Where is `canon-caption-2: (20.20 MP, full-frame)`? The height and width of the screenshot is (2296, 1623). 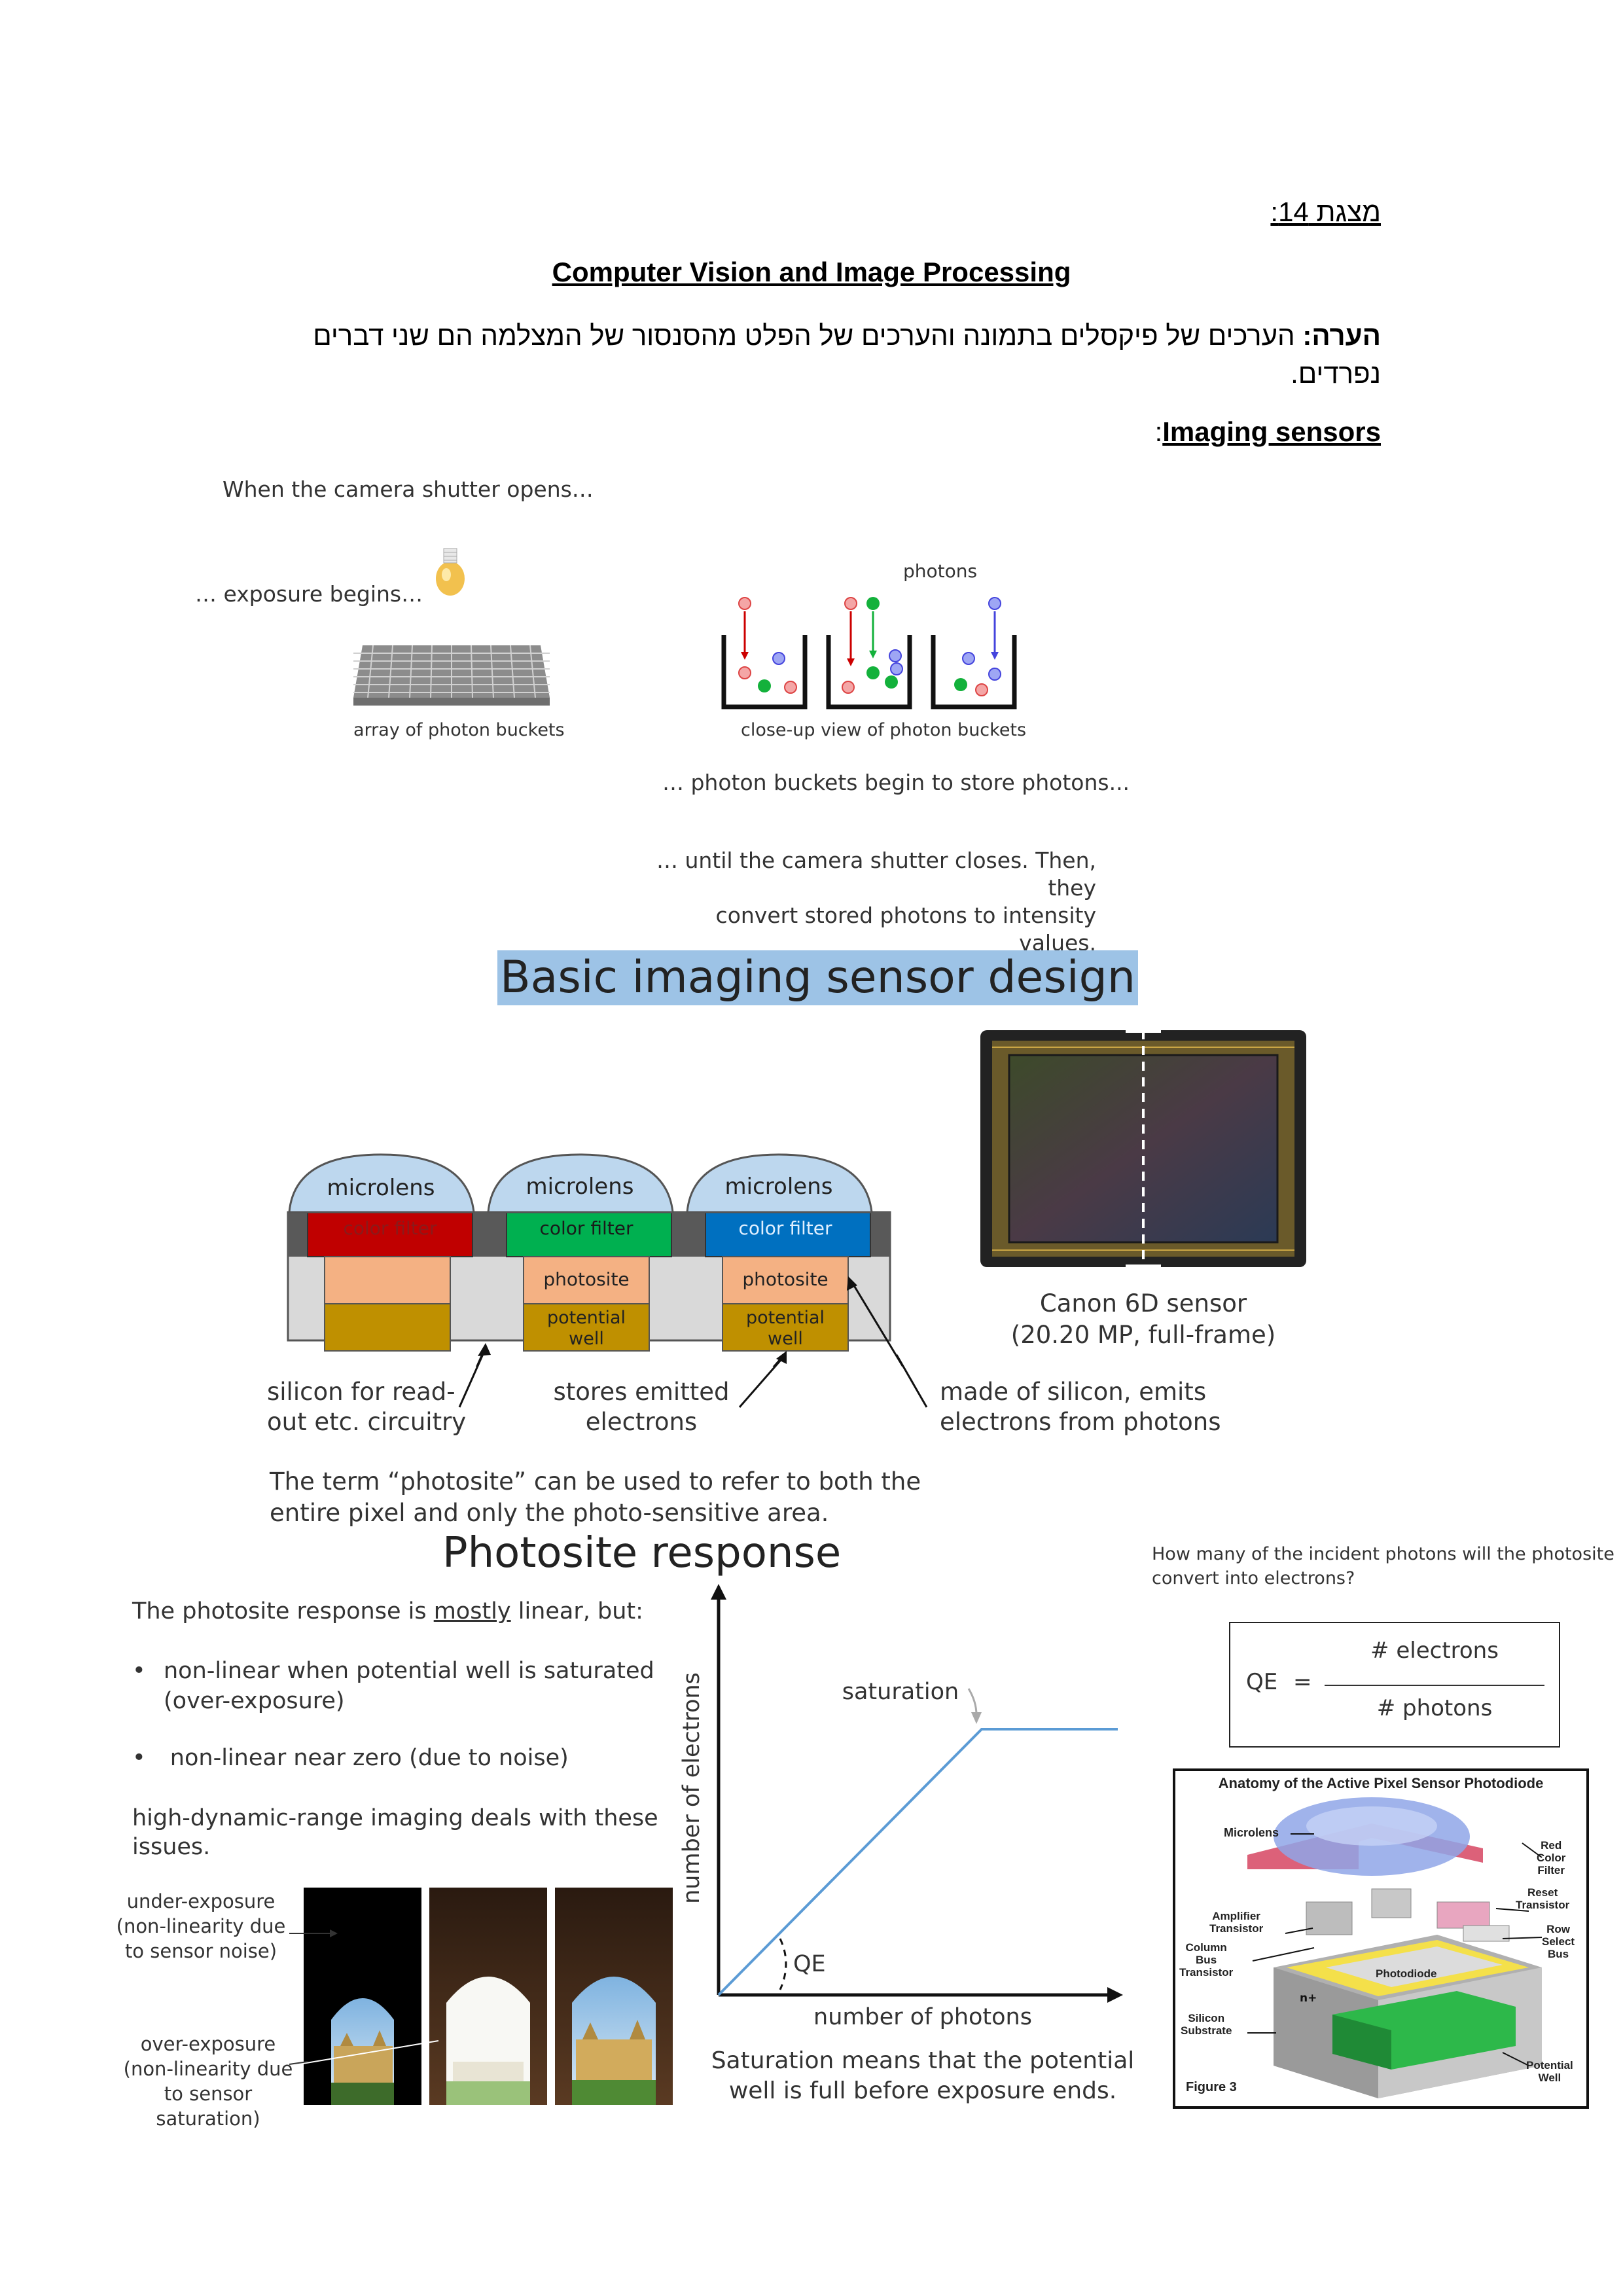
canon-caption-2: (20.20 MP, full-frame) is located at coordinates (1143, 1335).